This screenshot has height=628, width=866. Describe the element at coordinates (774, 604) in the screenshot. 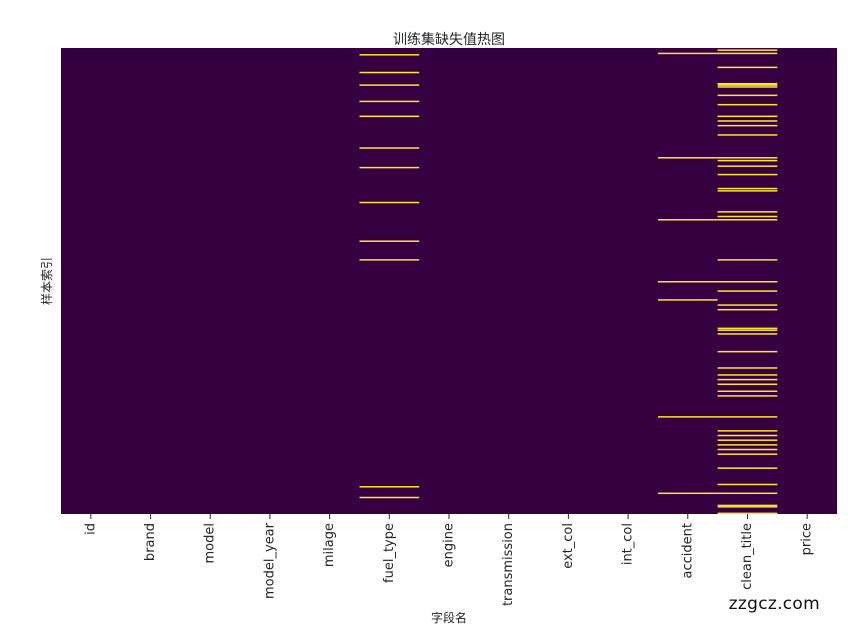

I see `watermark: zzgcz.com` at that location.